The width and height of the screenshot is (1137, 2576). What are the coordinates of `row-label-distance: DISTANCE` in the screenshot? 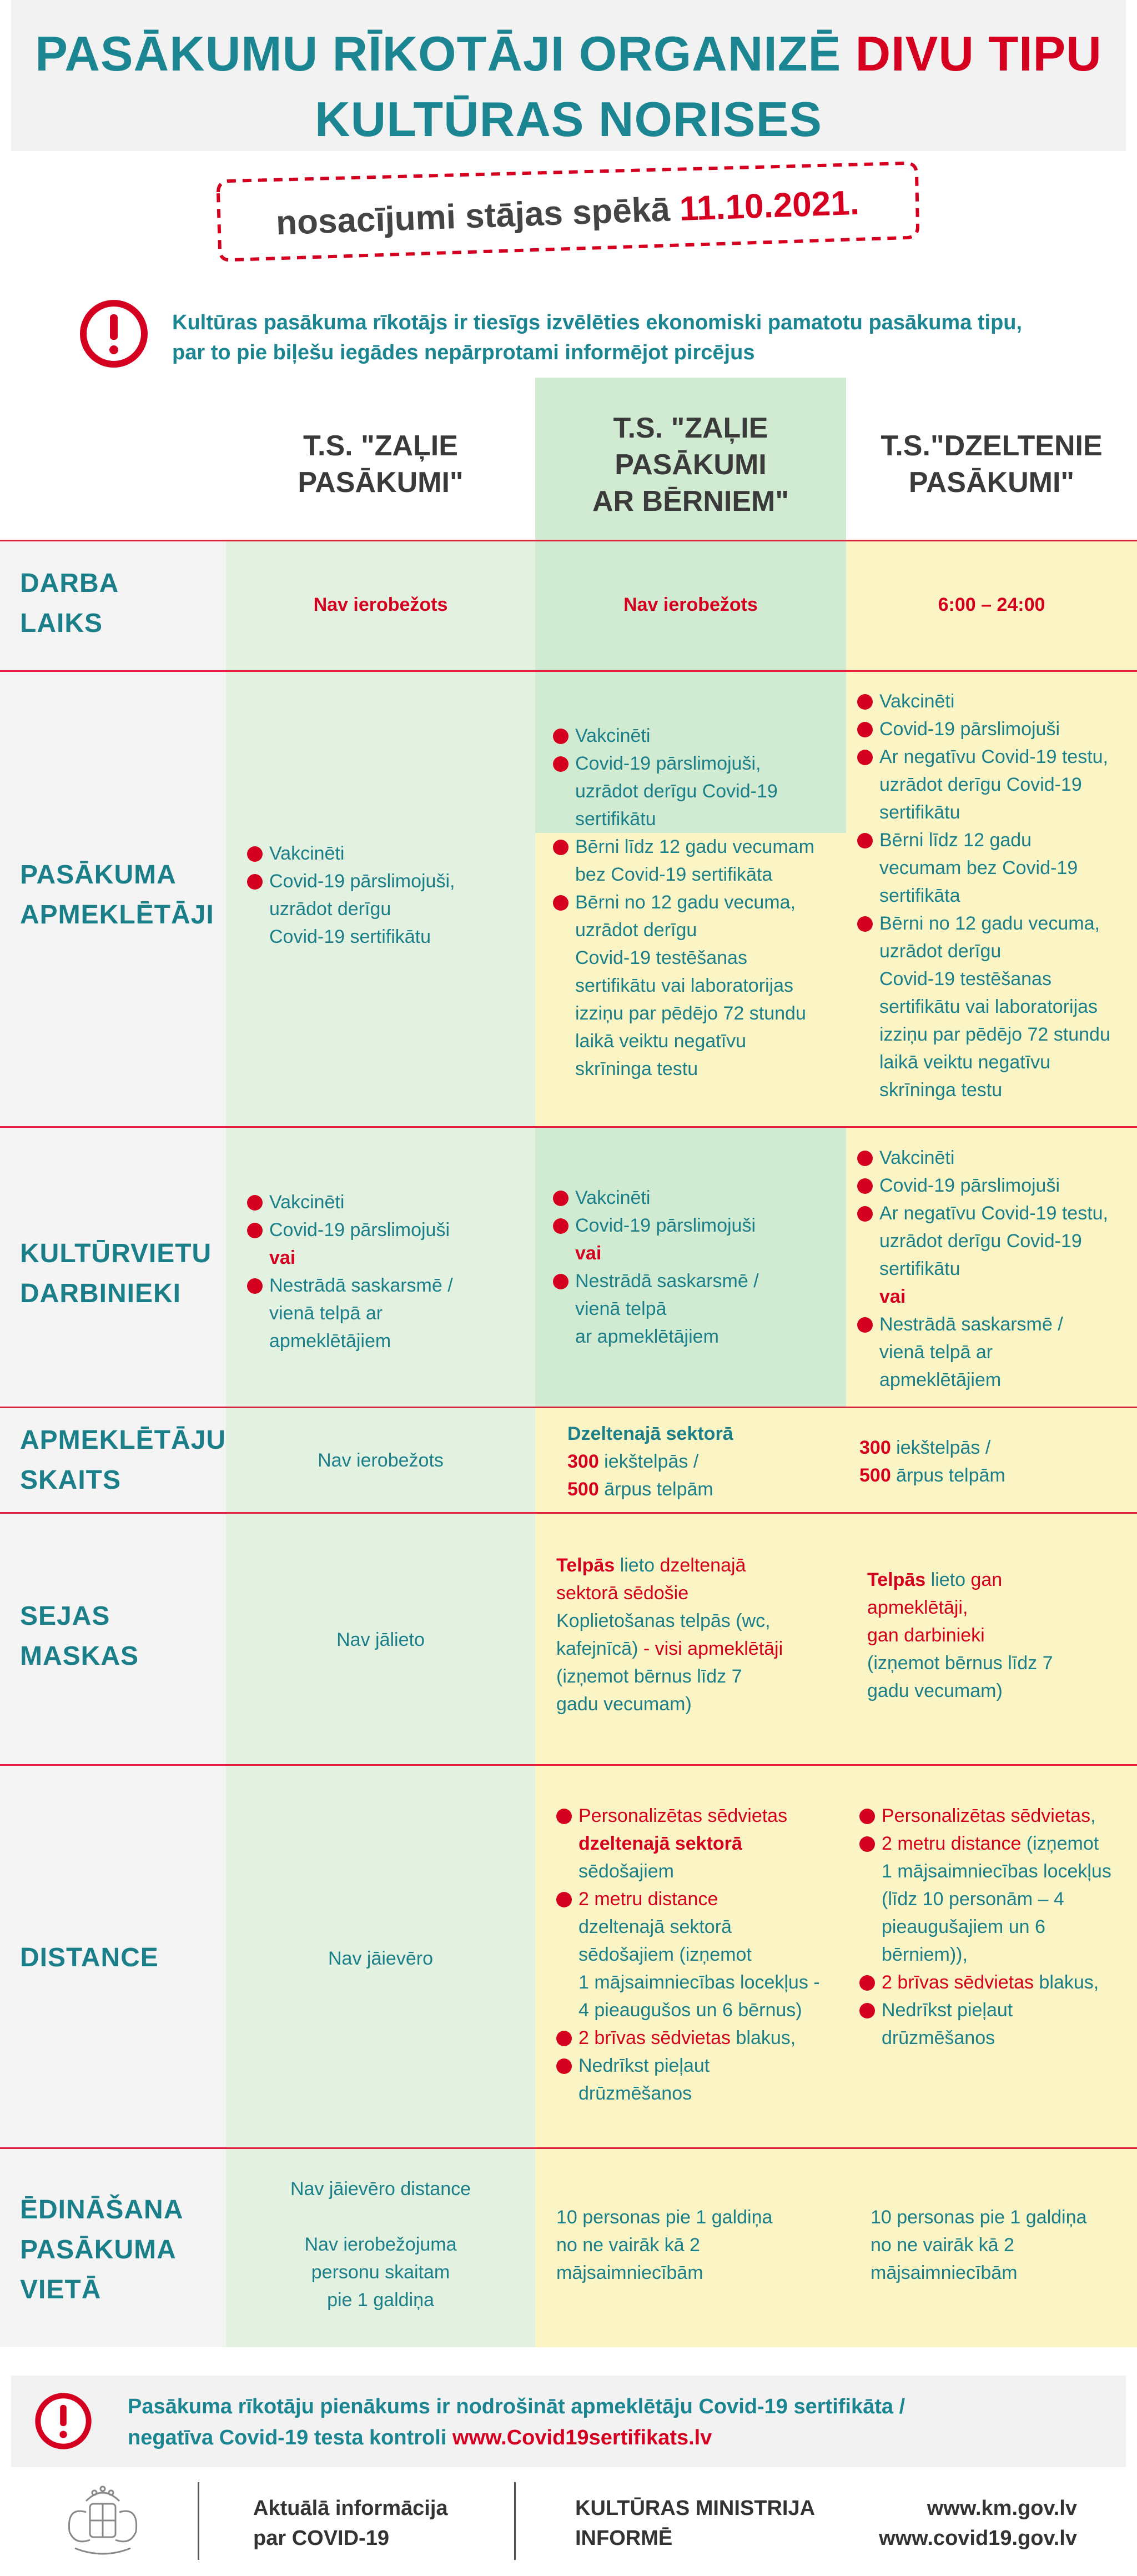 It's located at (89, 1958).